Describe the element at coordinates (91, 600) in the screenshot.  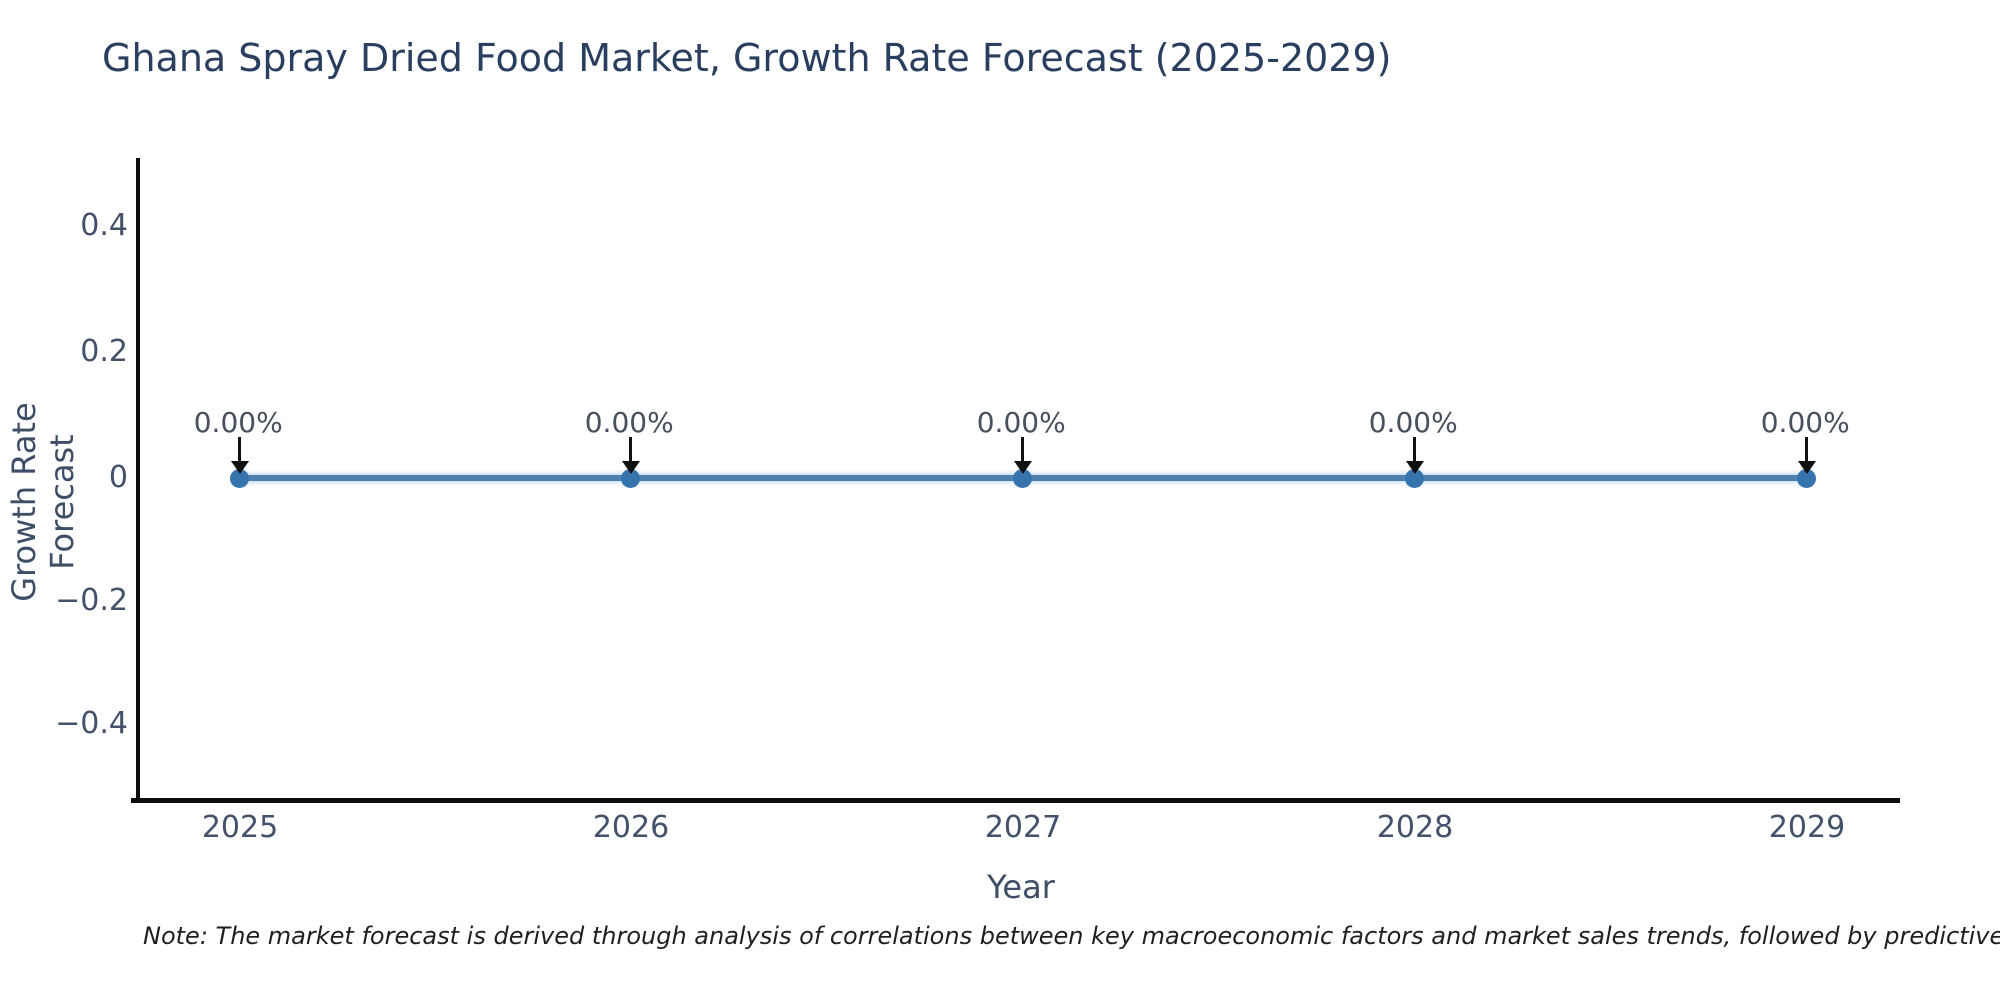
I see `y-tick-label: −0.2` at that location.